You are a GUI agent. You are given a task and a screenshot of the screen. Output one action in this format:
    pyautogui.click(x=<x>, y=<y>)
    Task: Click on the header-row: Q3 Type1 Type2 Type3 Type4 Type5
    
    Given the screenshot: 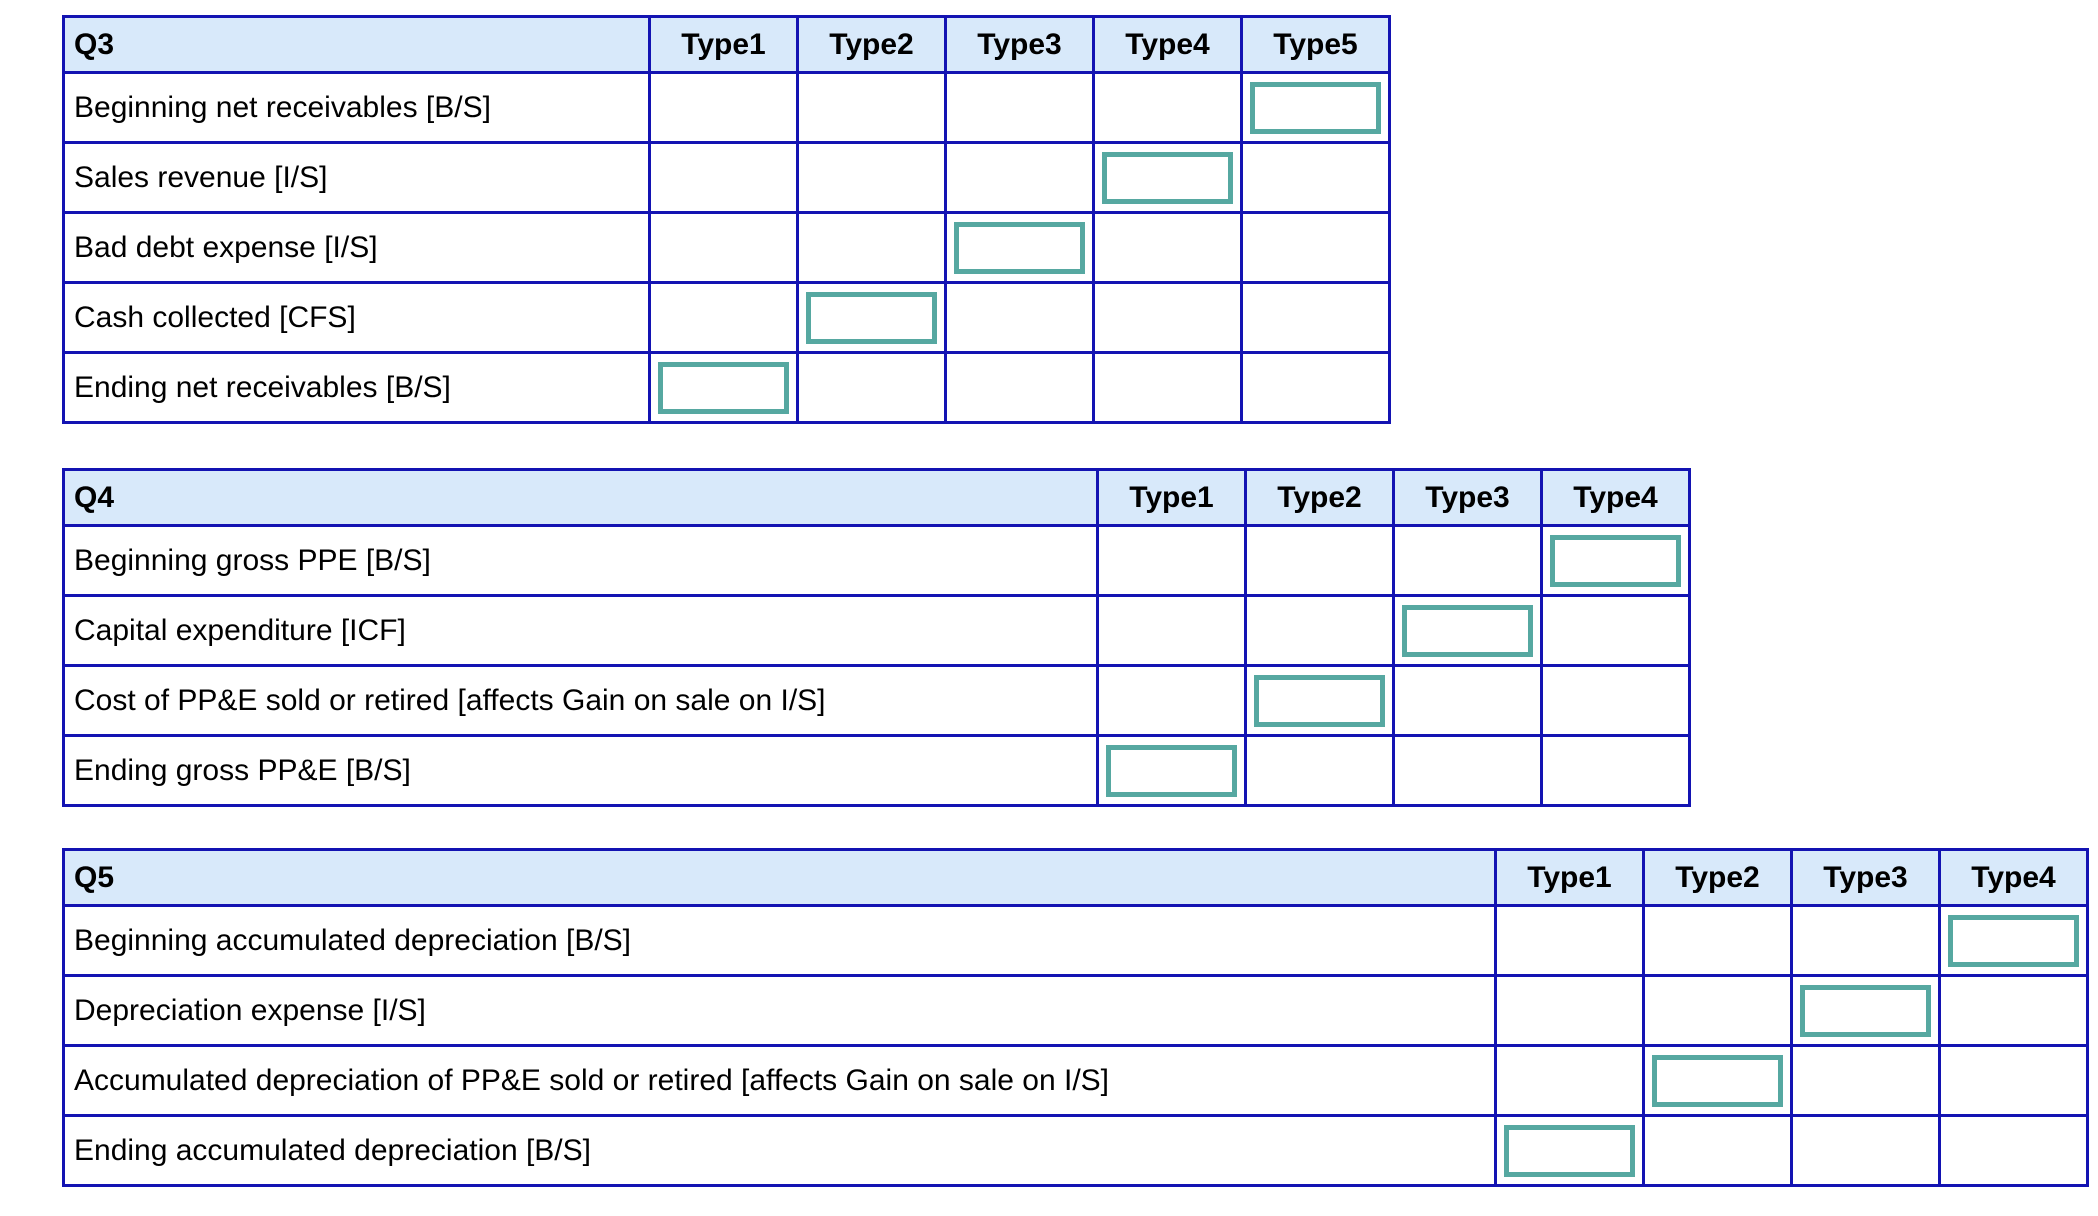 What is the action you would take?
    pyautogui.click(x=726, y=44)
    